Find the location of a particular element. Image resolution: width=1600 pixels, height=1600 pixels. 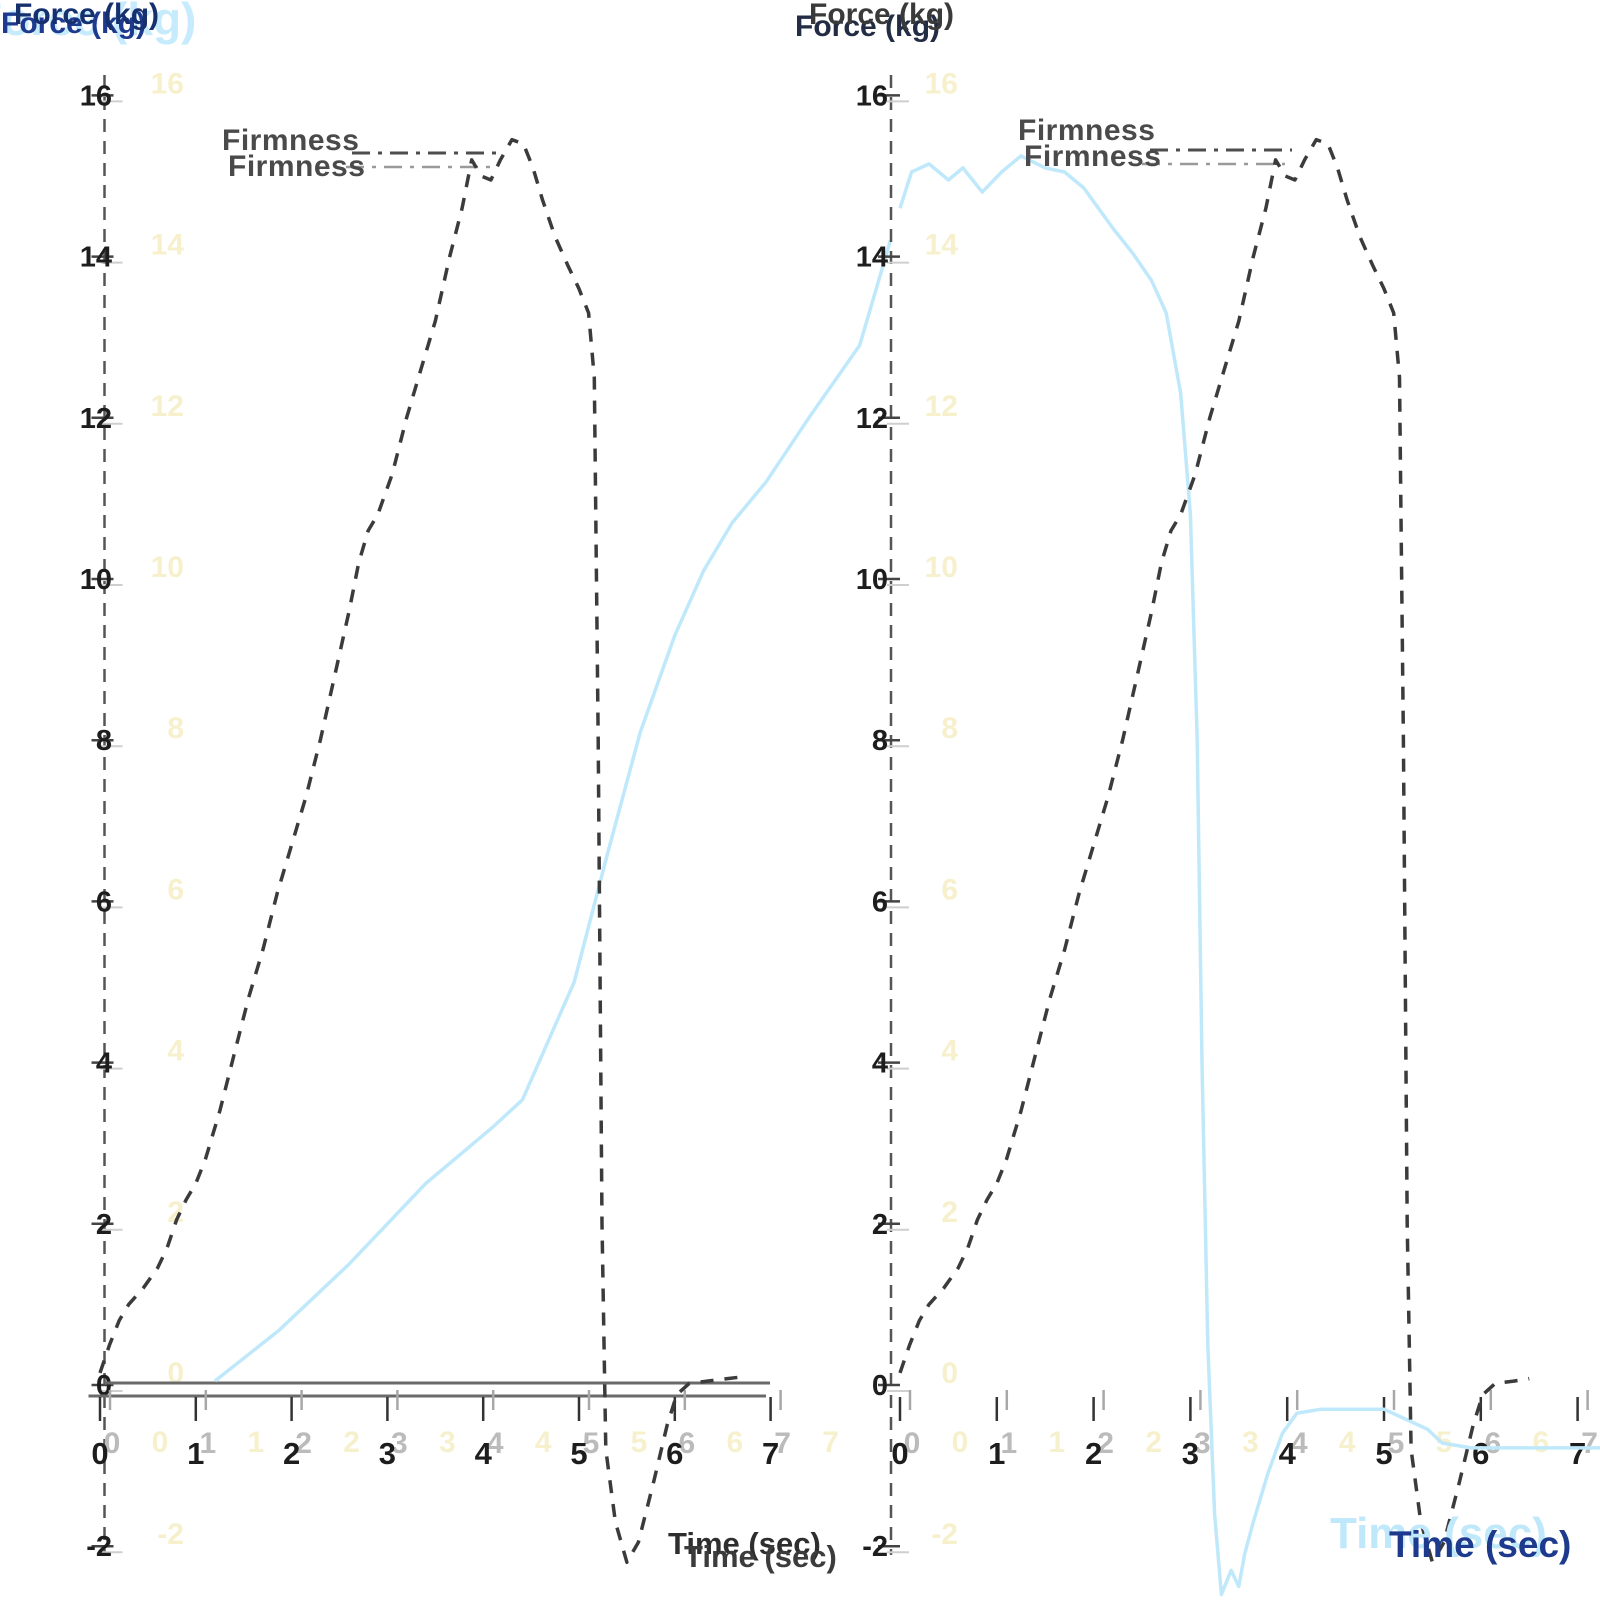

right-y-tick-ghost: 6 is located at coordinates (949, 889).